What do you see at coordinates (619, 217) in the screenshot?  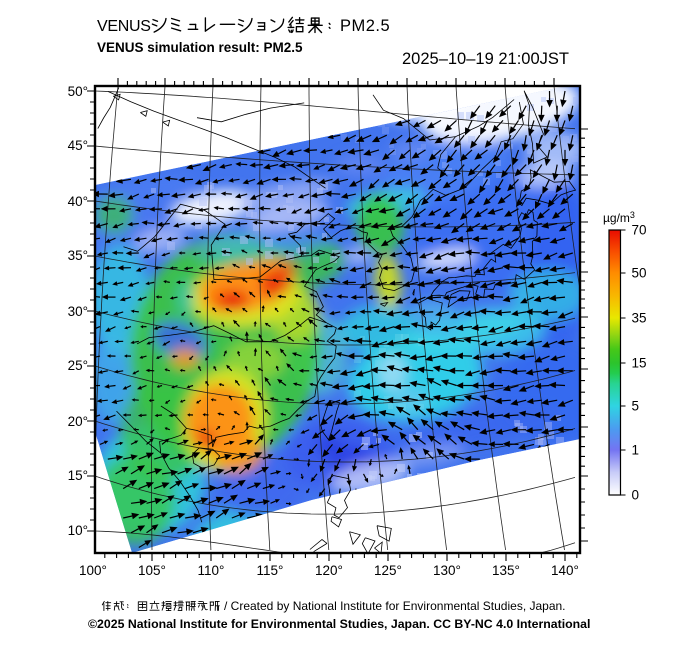 I see `svg-text: µg/m3` at bounding box center [619, 217].